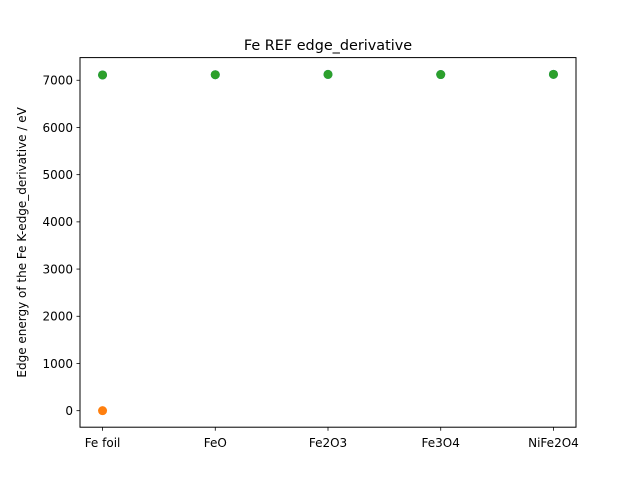 This screenshot has width=640, height=480. I want to click on y-tick-label: 0, so click(69, 411).